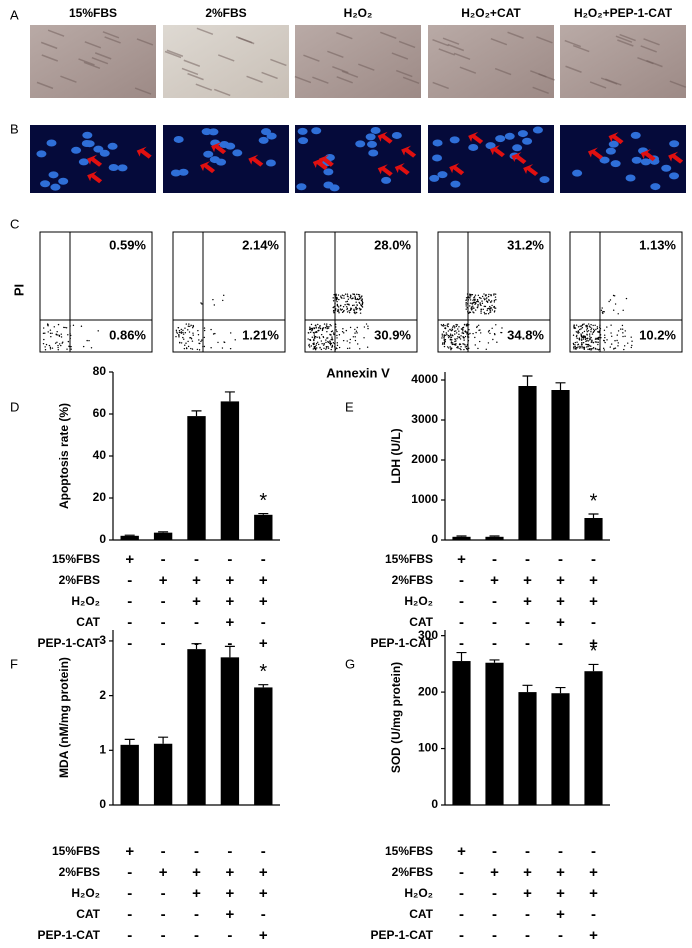  I want to click on y-tick-label: 80, so click(100, 371).